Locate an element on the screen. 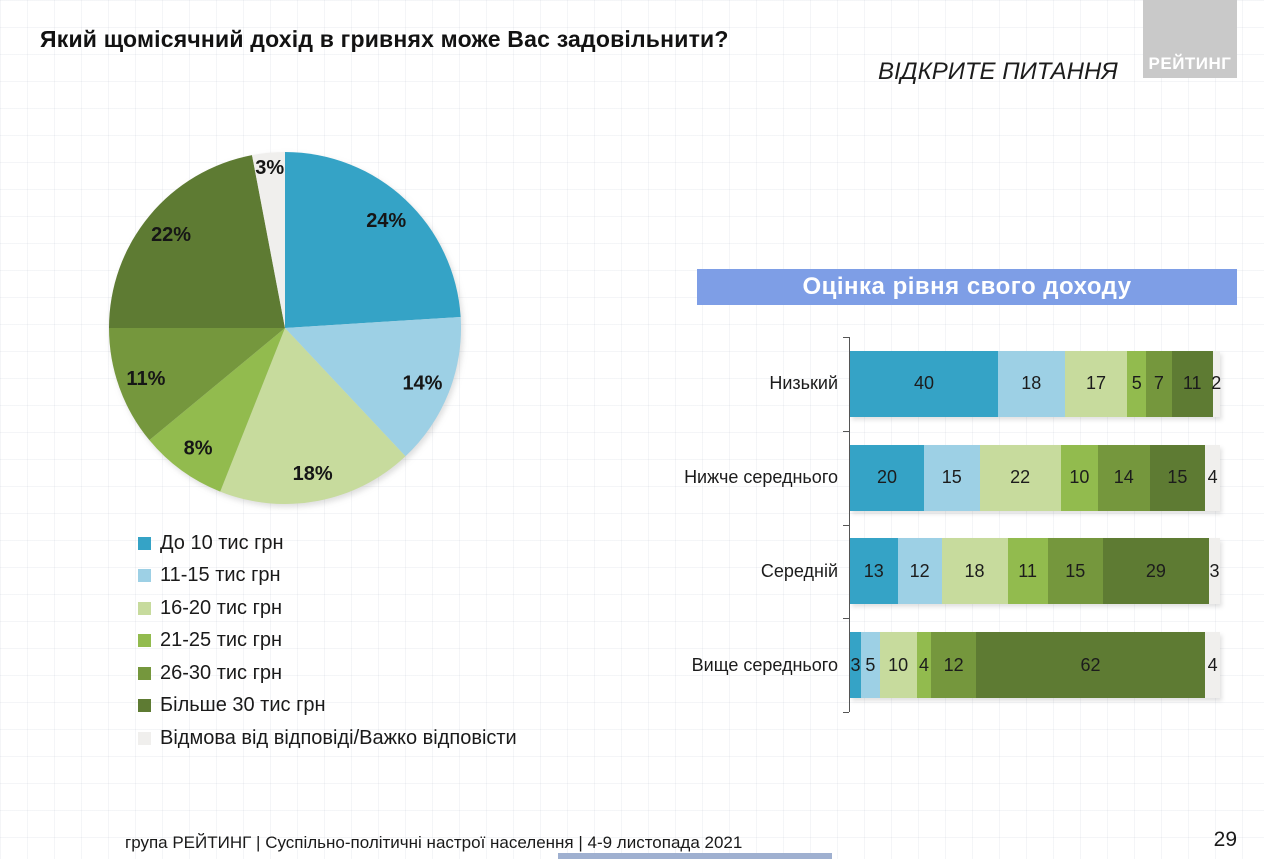 This screenshot has width=1264, height=859. bar-segment: 11 is located at coordinates (1027, 571).